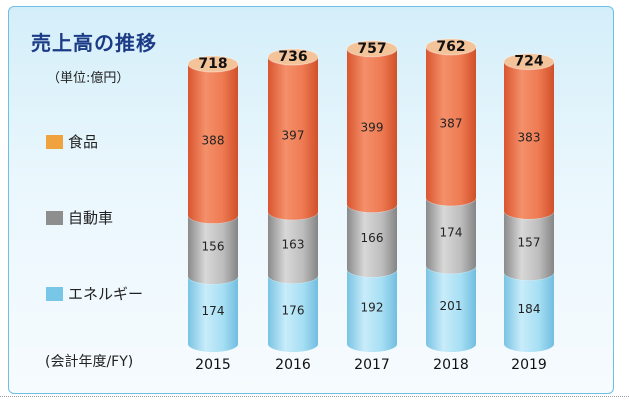  I want to click on bar-auto-2018, so click(451, 231).